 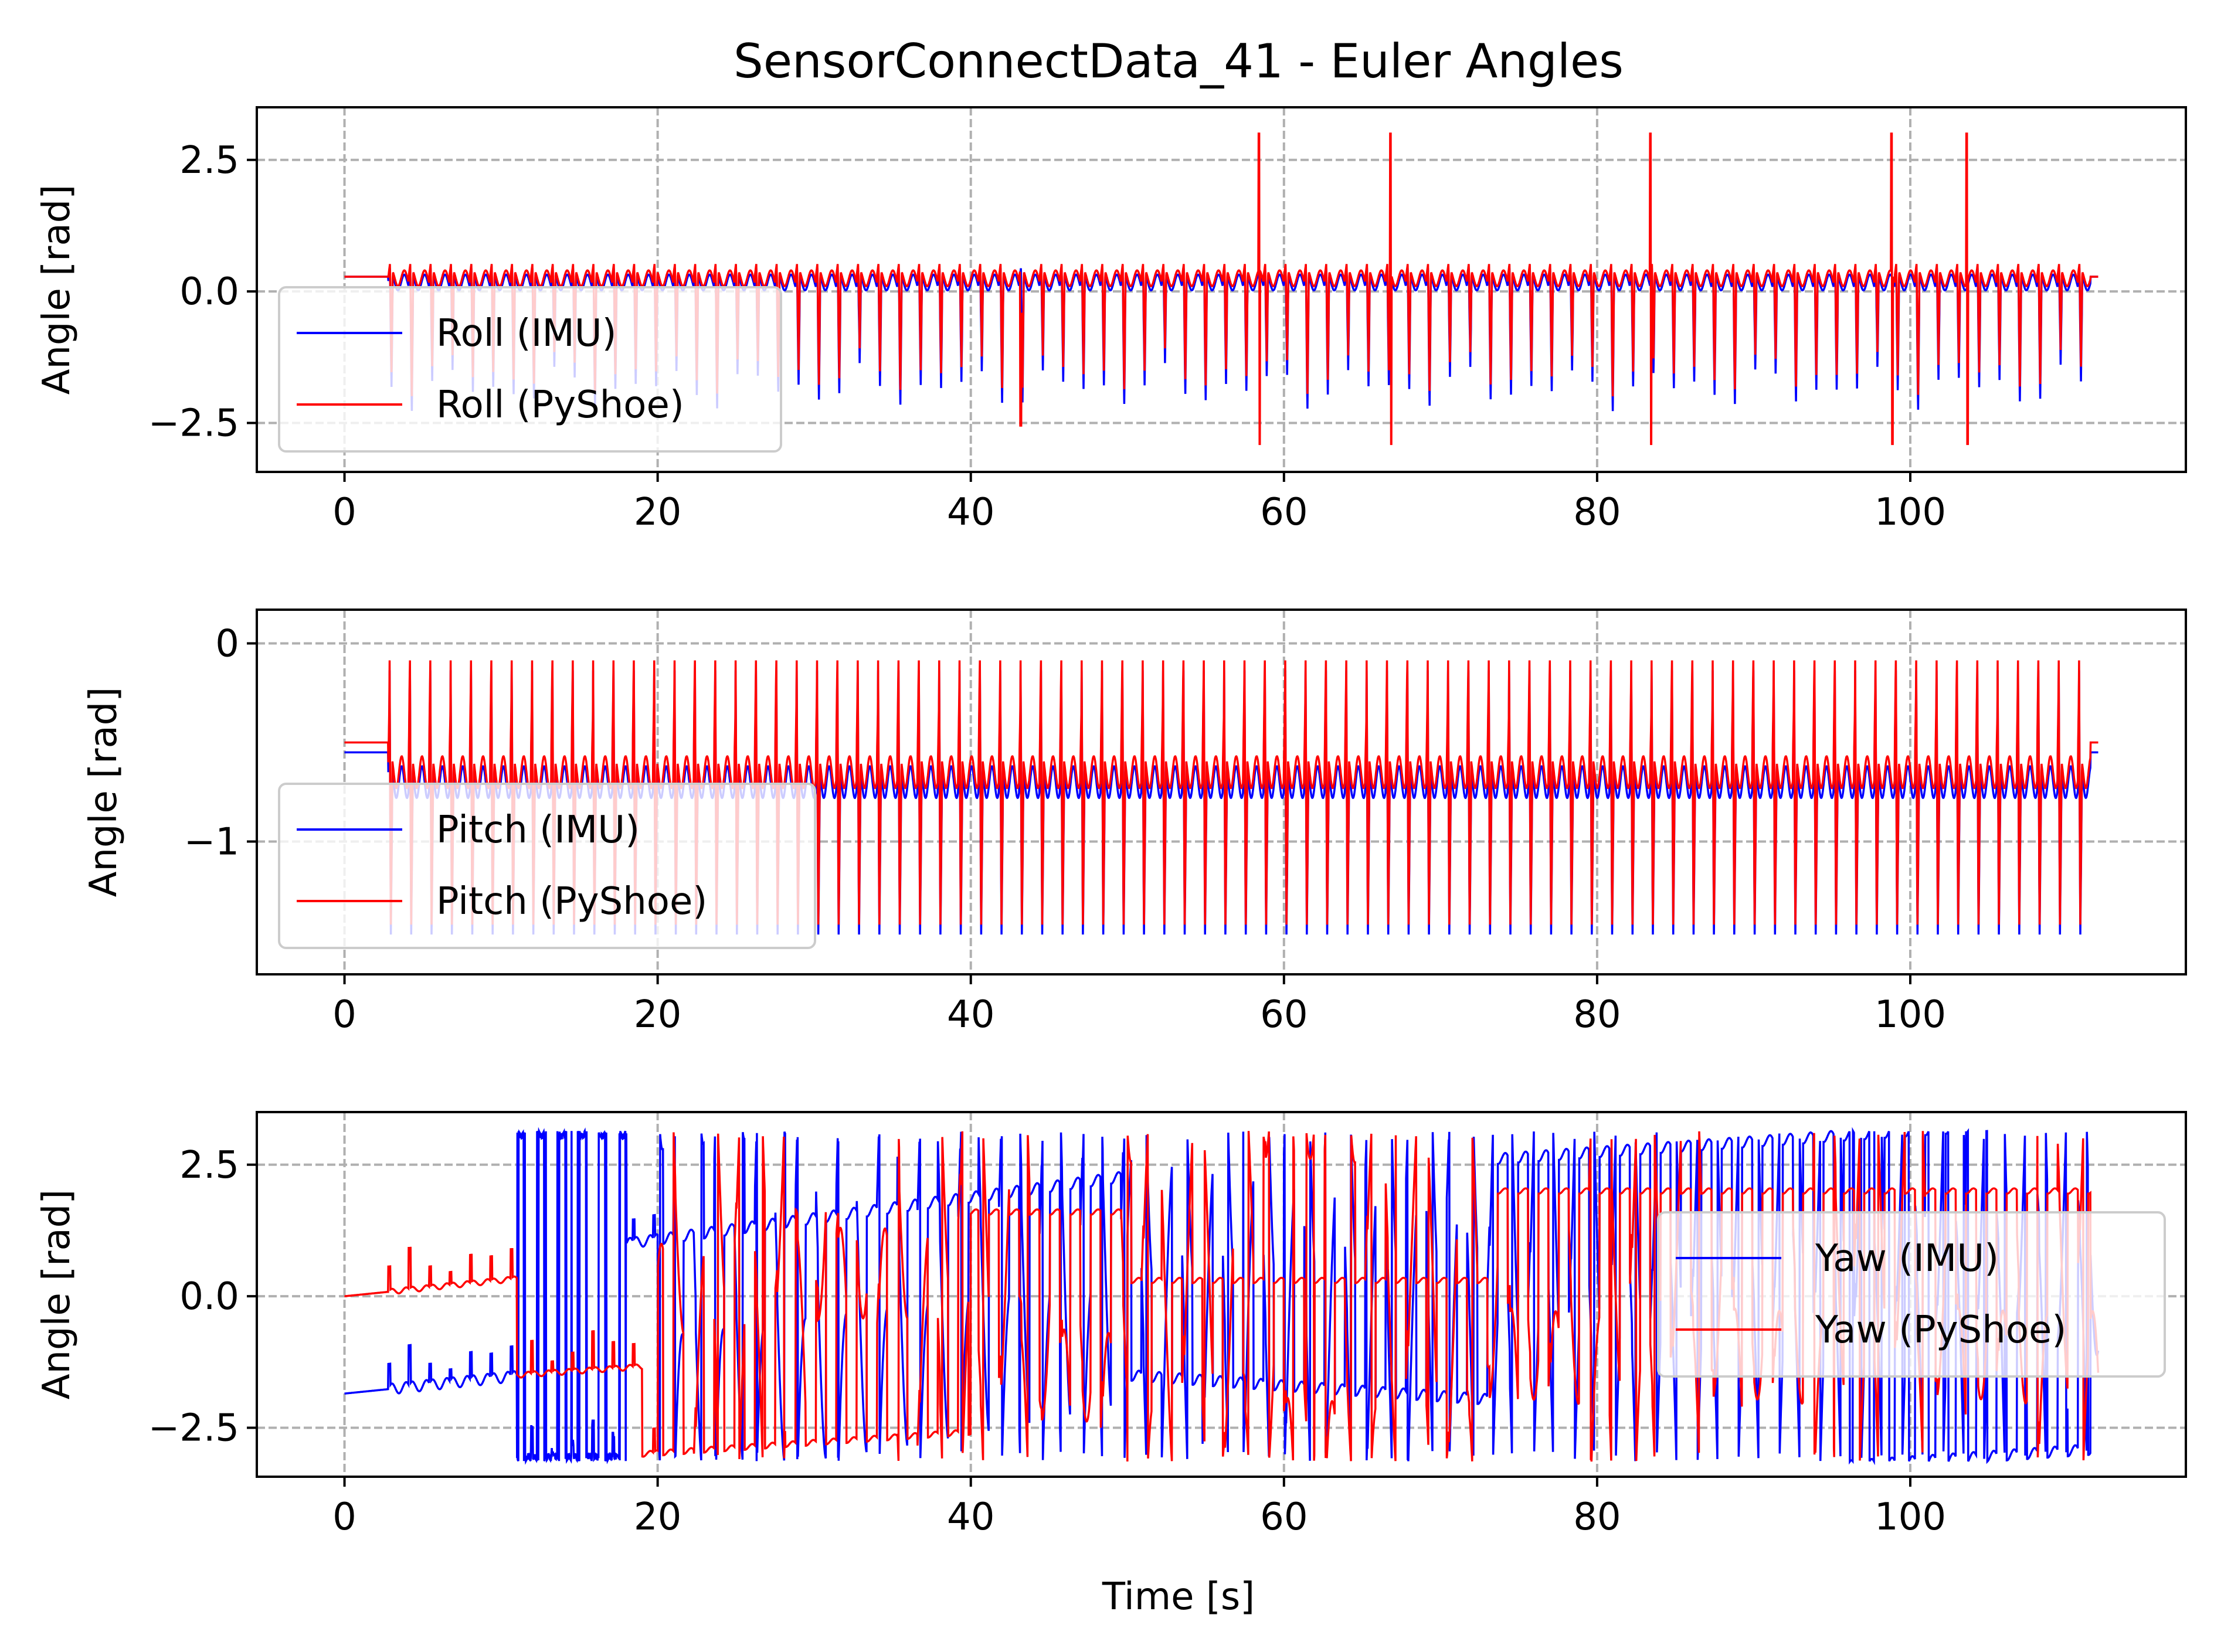 I want to click on legend-label: Roll (PyShoe), so click(x=560, y=405).